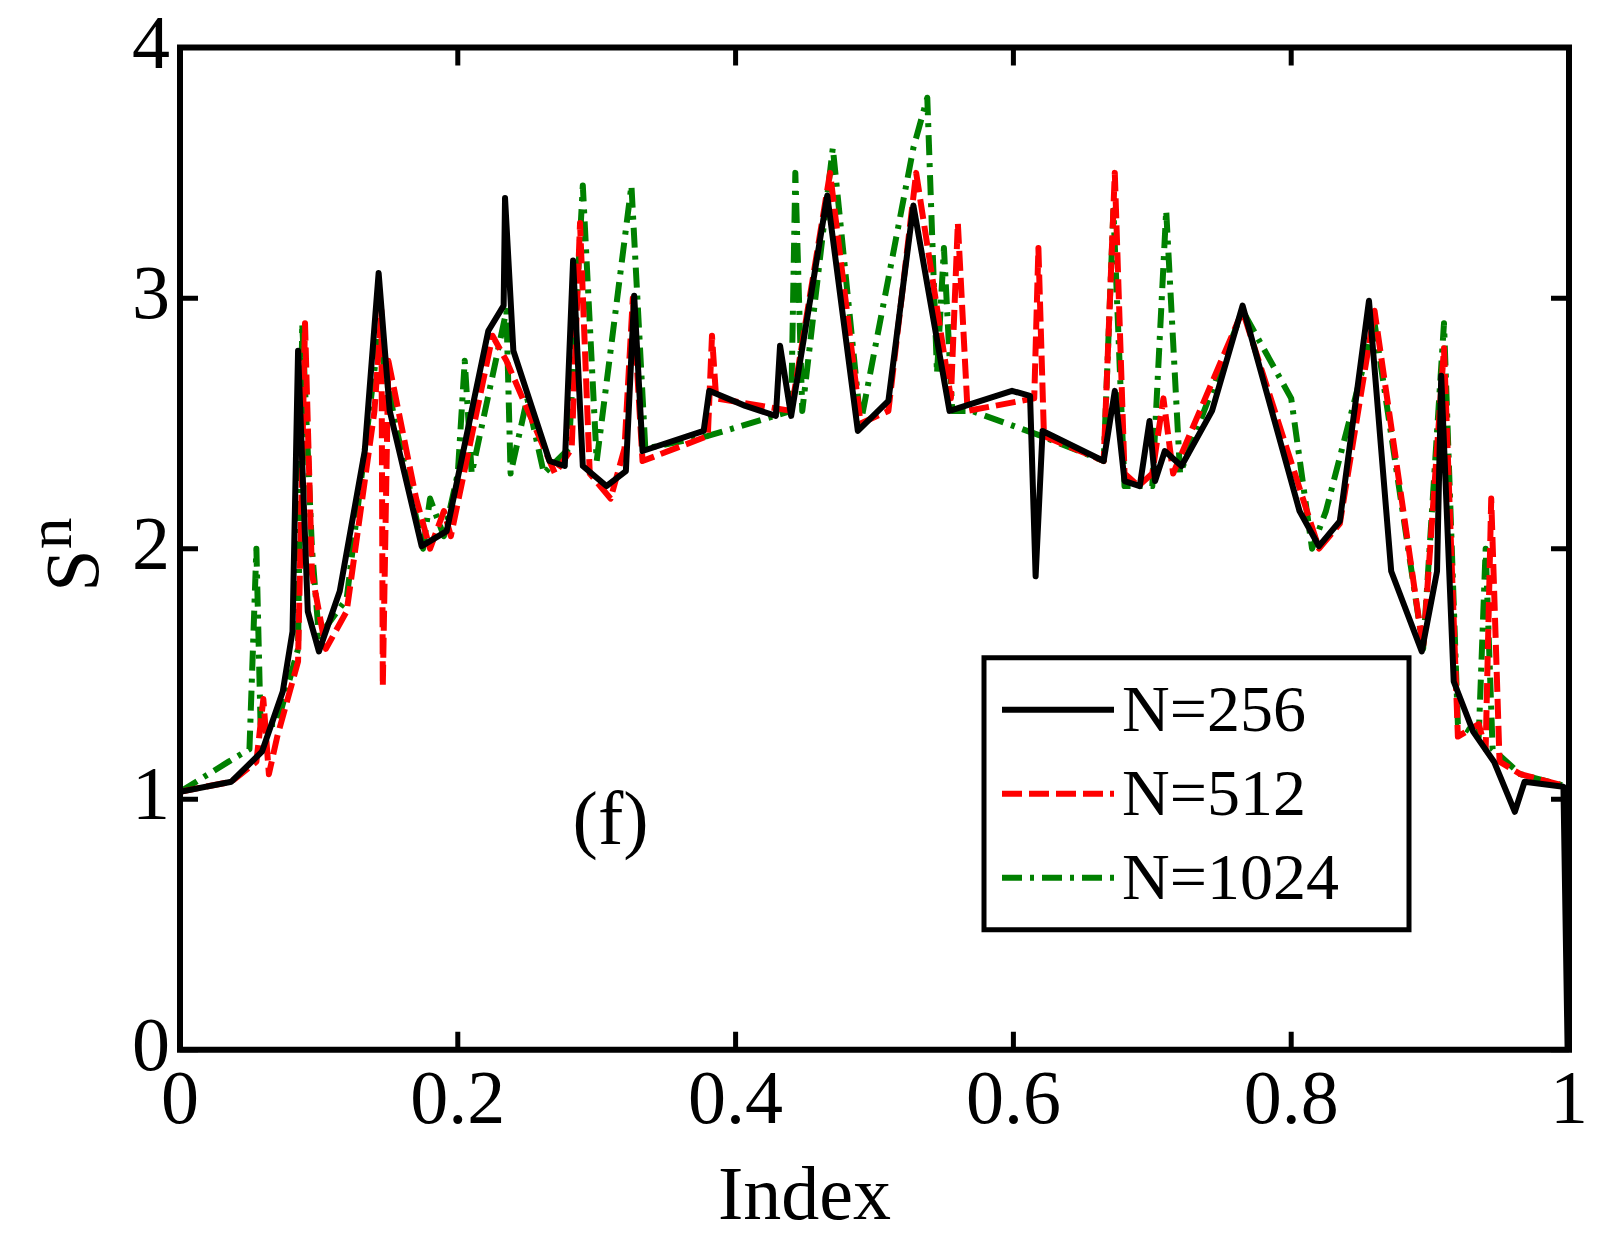 This screenshot has width=1609, height=1244. Describe the element at coordinates (151, 42) in the screenshot. I see `y-tick-label: 4` at that location.